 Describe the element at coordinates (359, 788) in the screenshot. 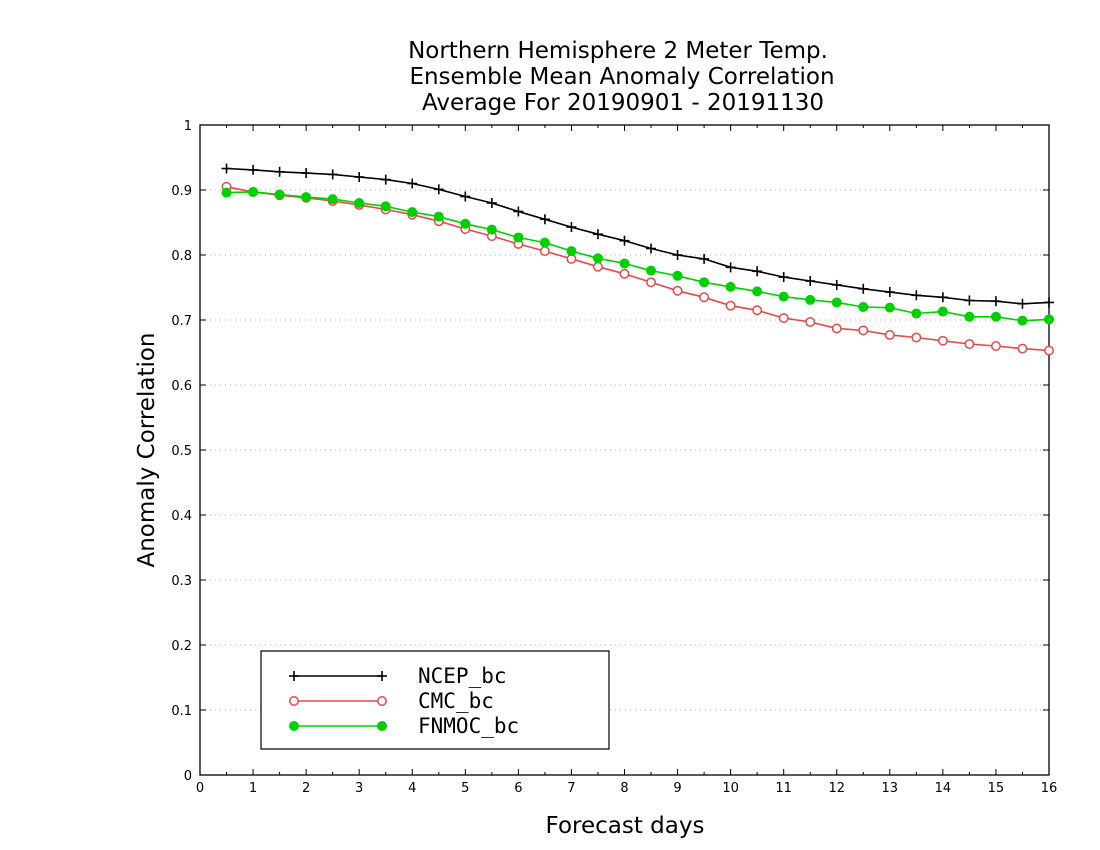

I see `x-tick-label: 3` at that location.